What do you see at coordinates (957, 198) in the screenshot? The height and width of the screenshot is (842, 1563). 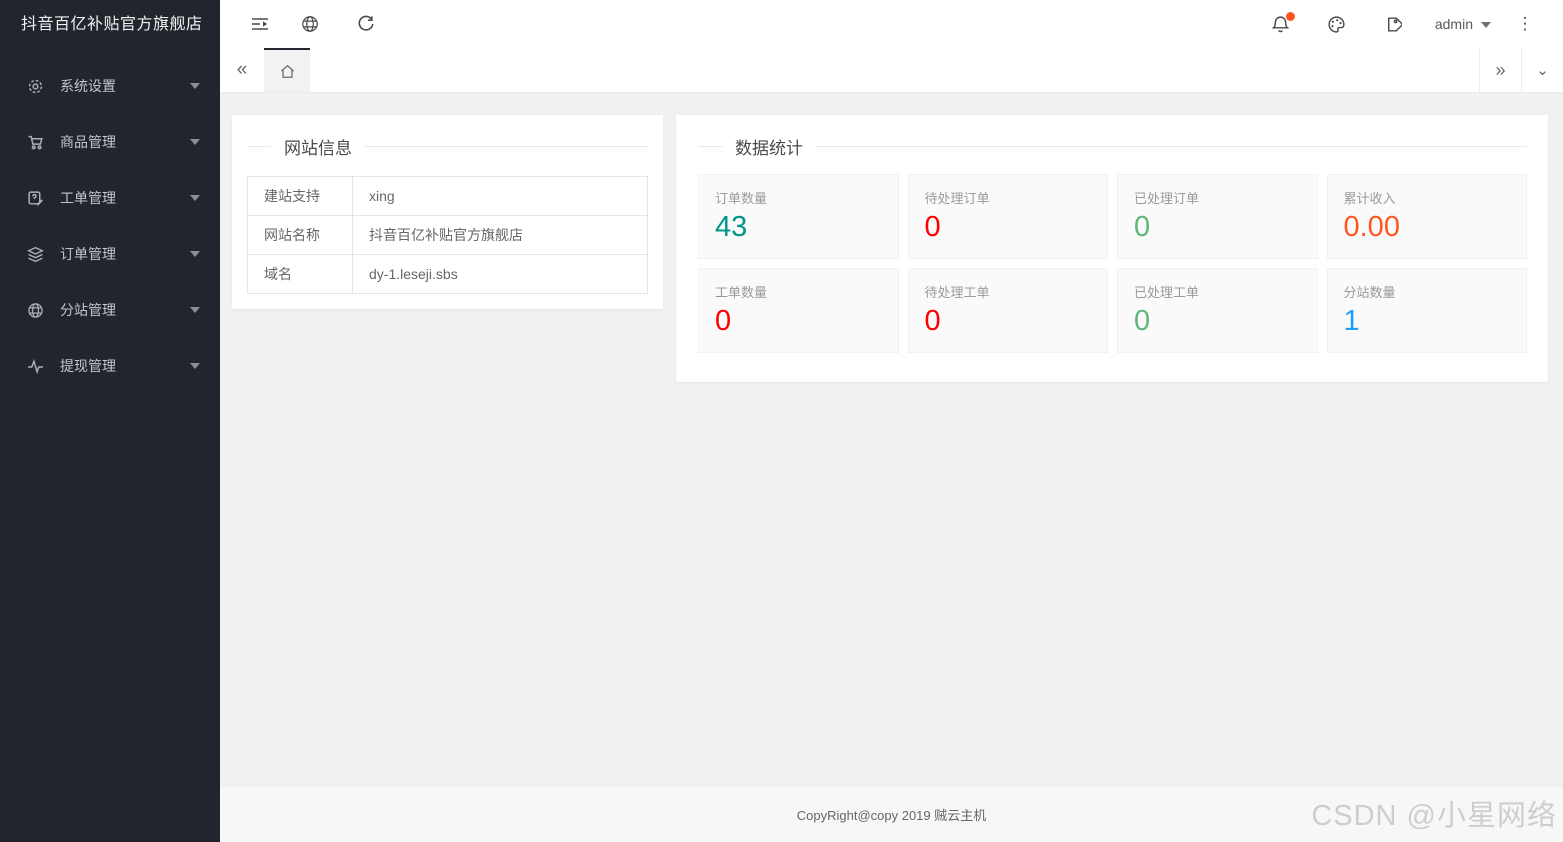 I see `stat-label: 待处理订单` at bounding box center [957, 198].